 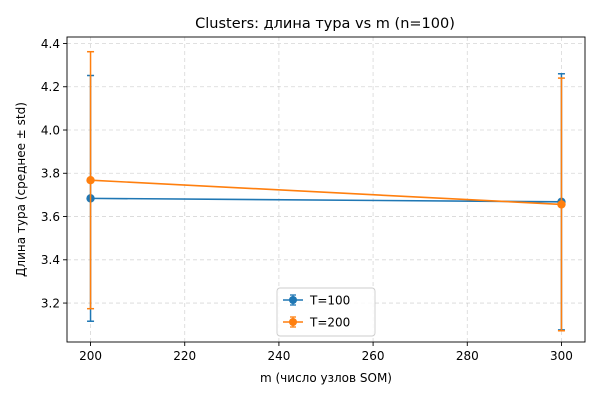 What do you see at coordinates (50, 44) in the screenshot?
I see `y-tick-label: 4.4` at bounding box center [50, 44].